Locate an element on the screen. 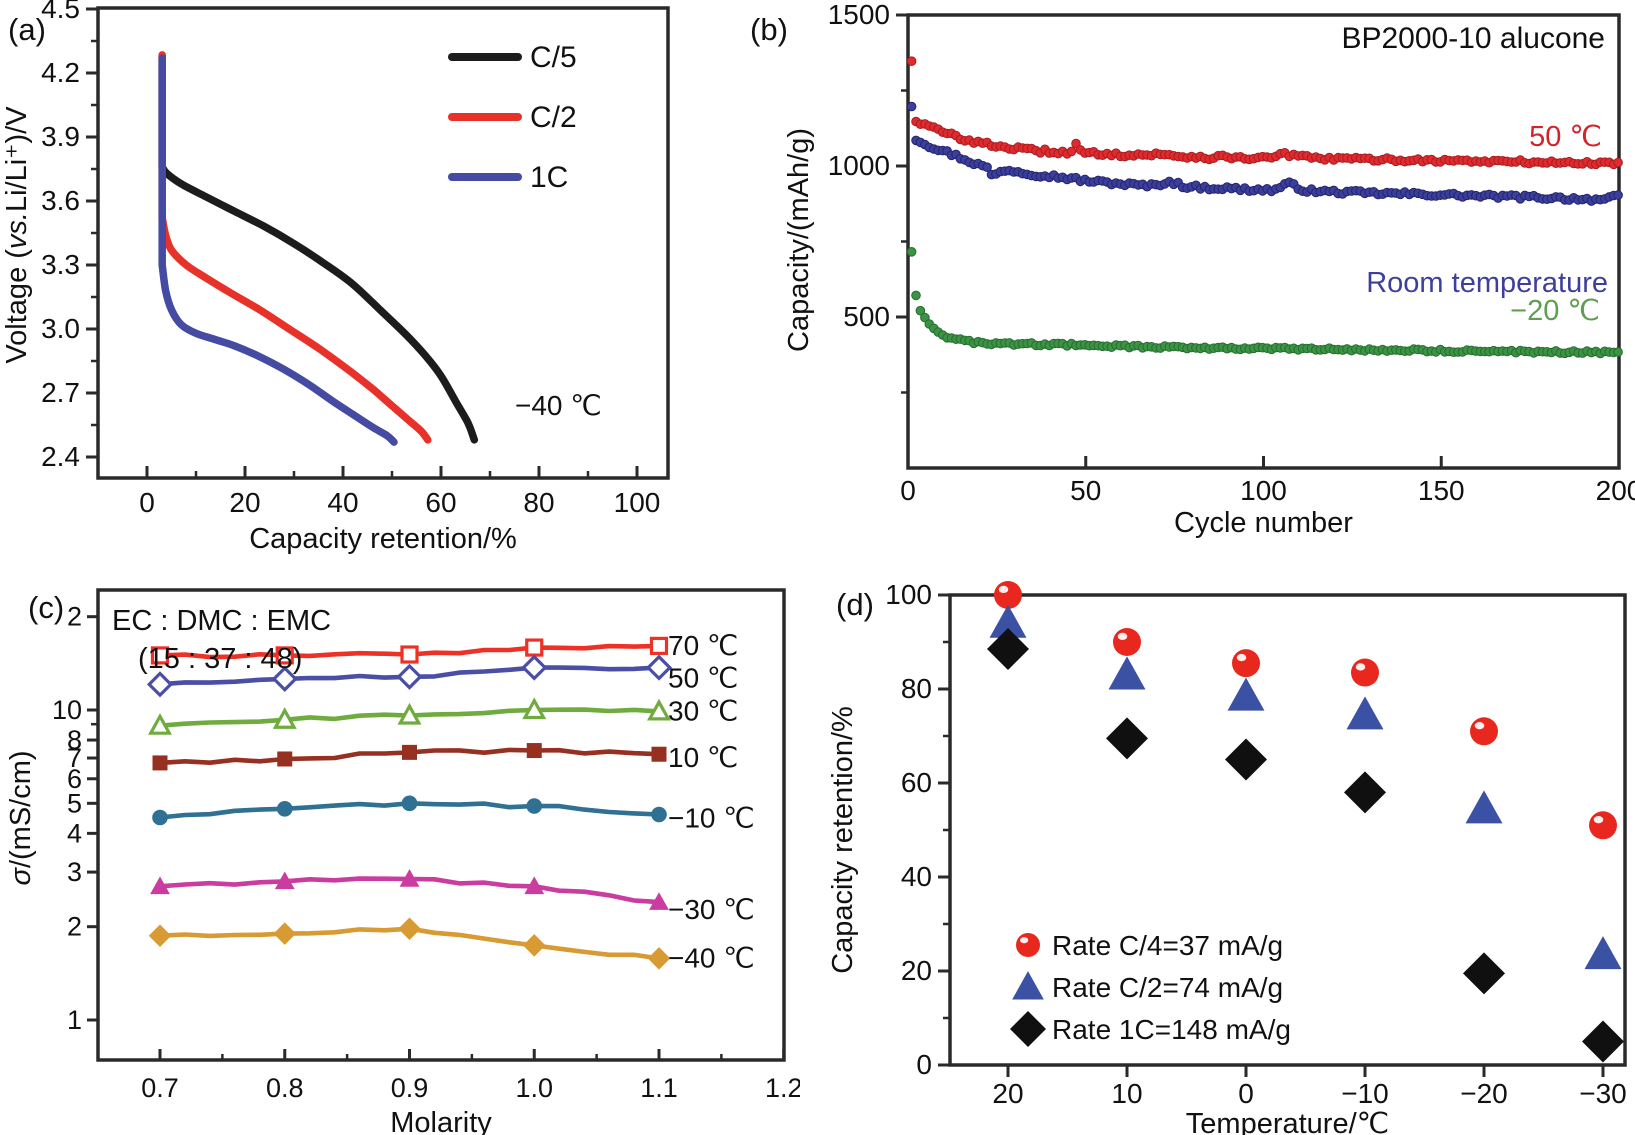  x-tick-label: 40 is located at coordinates (342, 502).